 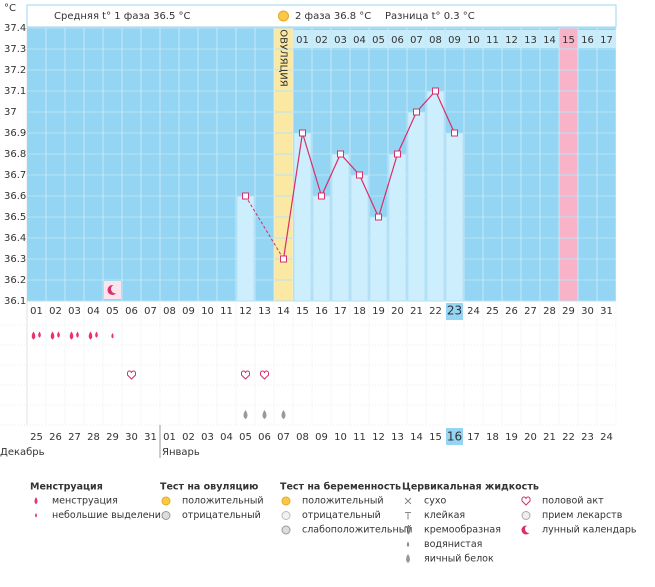 What do you see at coordinates (36, 437) in the screenshot?
I see `cycle-day: 25` at bounding box center [36, 437].